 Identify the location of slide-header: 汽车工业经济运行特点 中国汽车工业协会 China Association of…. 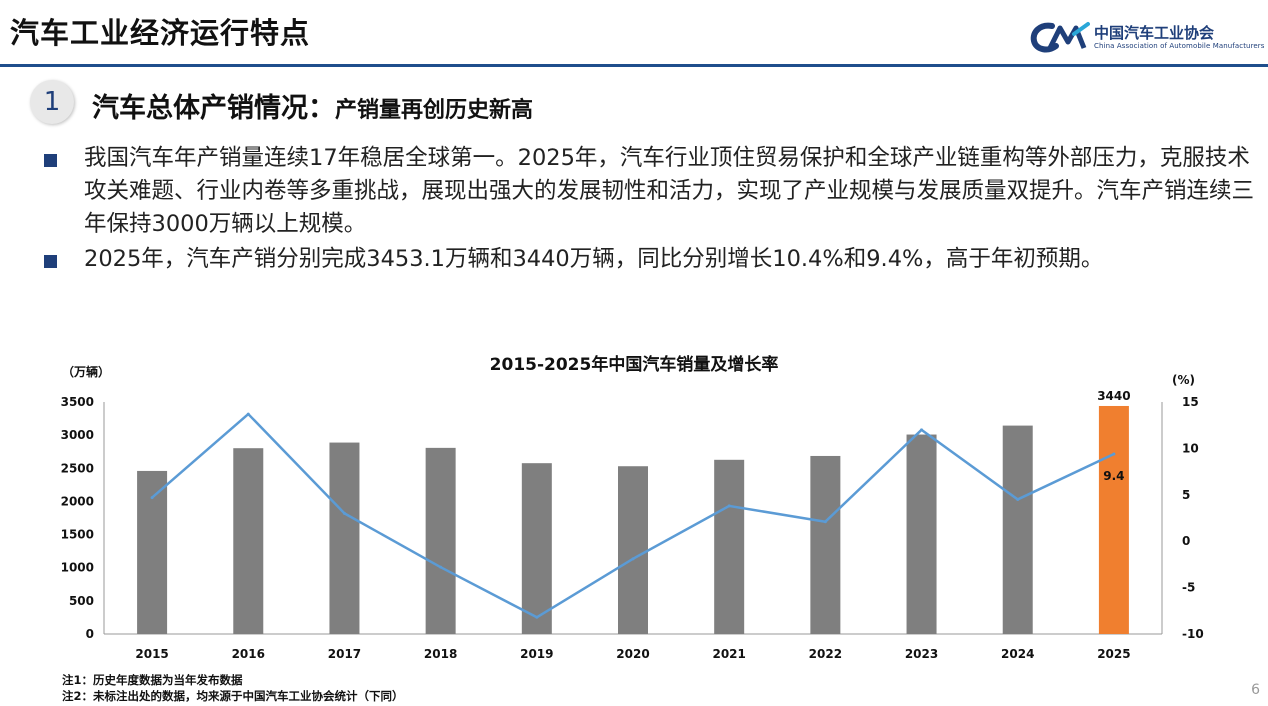
(634, 33).